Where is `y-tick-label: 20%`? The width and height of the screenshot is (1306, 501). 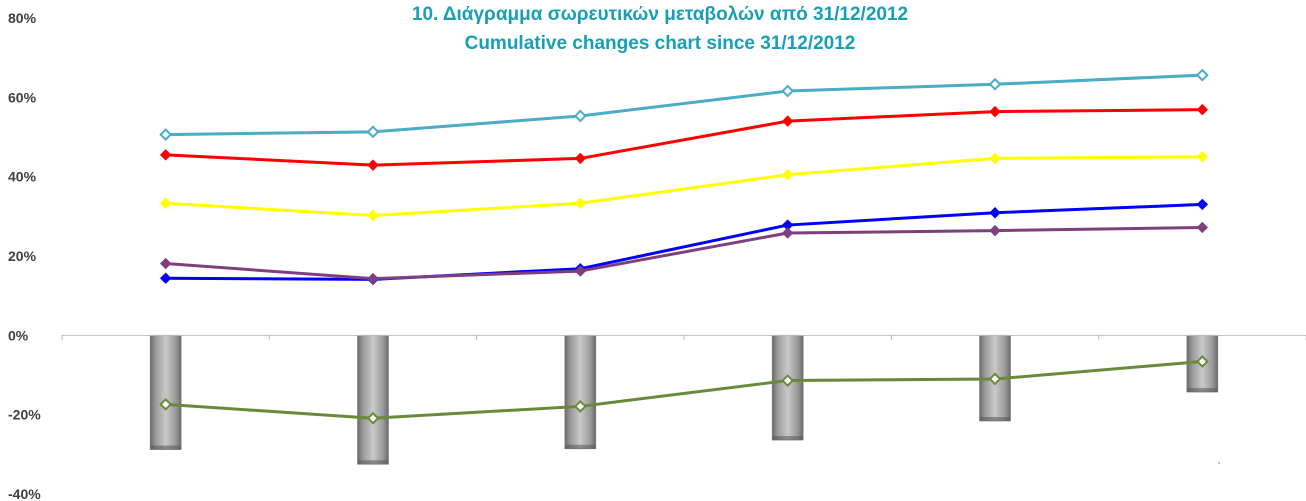
y-tick-label: 20% is located at coordinates (22, 256).